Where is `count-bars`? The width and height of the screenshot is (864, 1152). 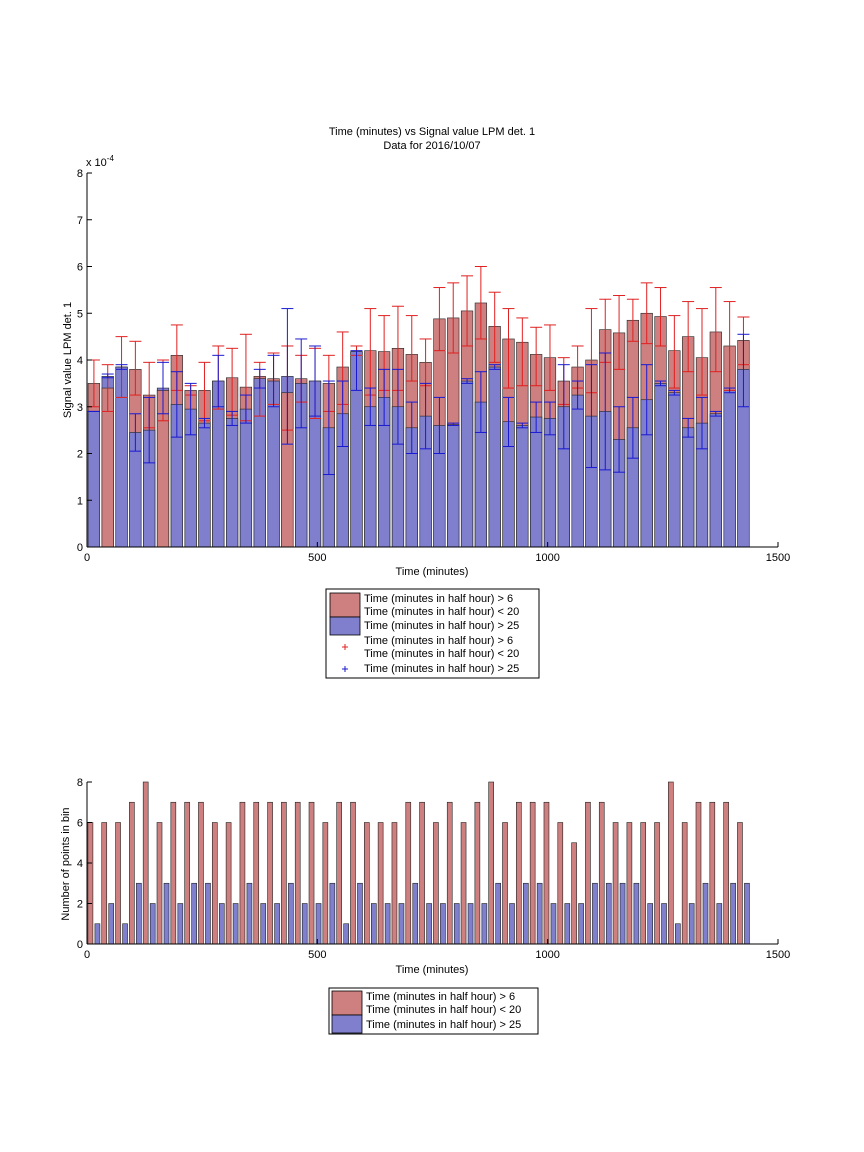
count-bars is located at coordinates (418, 863).